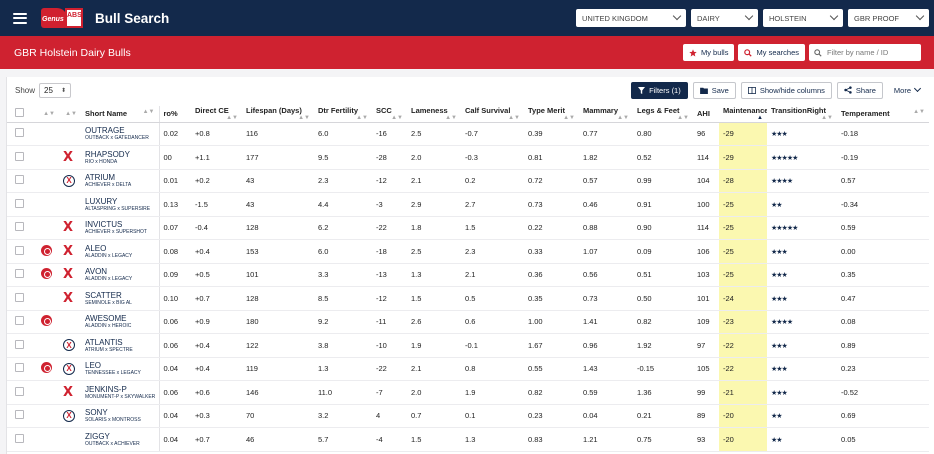 The image size is (934, 454). I want to click on column-header-lifespan: Lifespan (Days) ▲▼, so click(278, 114).